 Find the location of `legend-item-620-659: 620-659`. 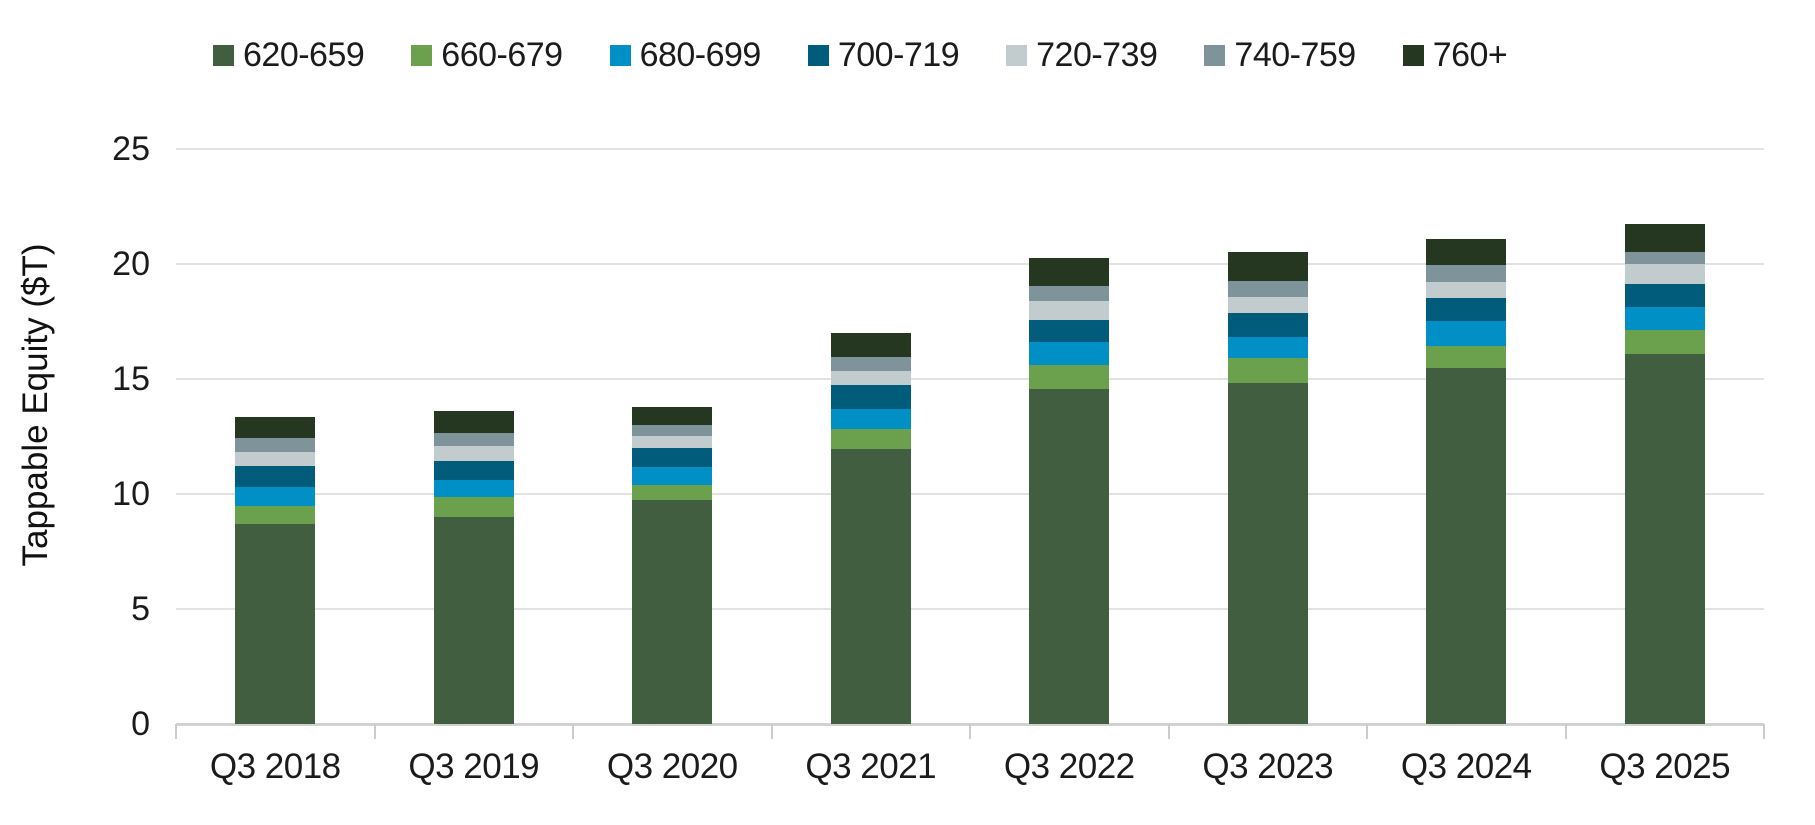

legend-item-620-659: 620-659 is located at coordinates (289, 55).